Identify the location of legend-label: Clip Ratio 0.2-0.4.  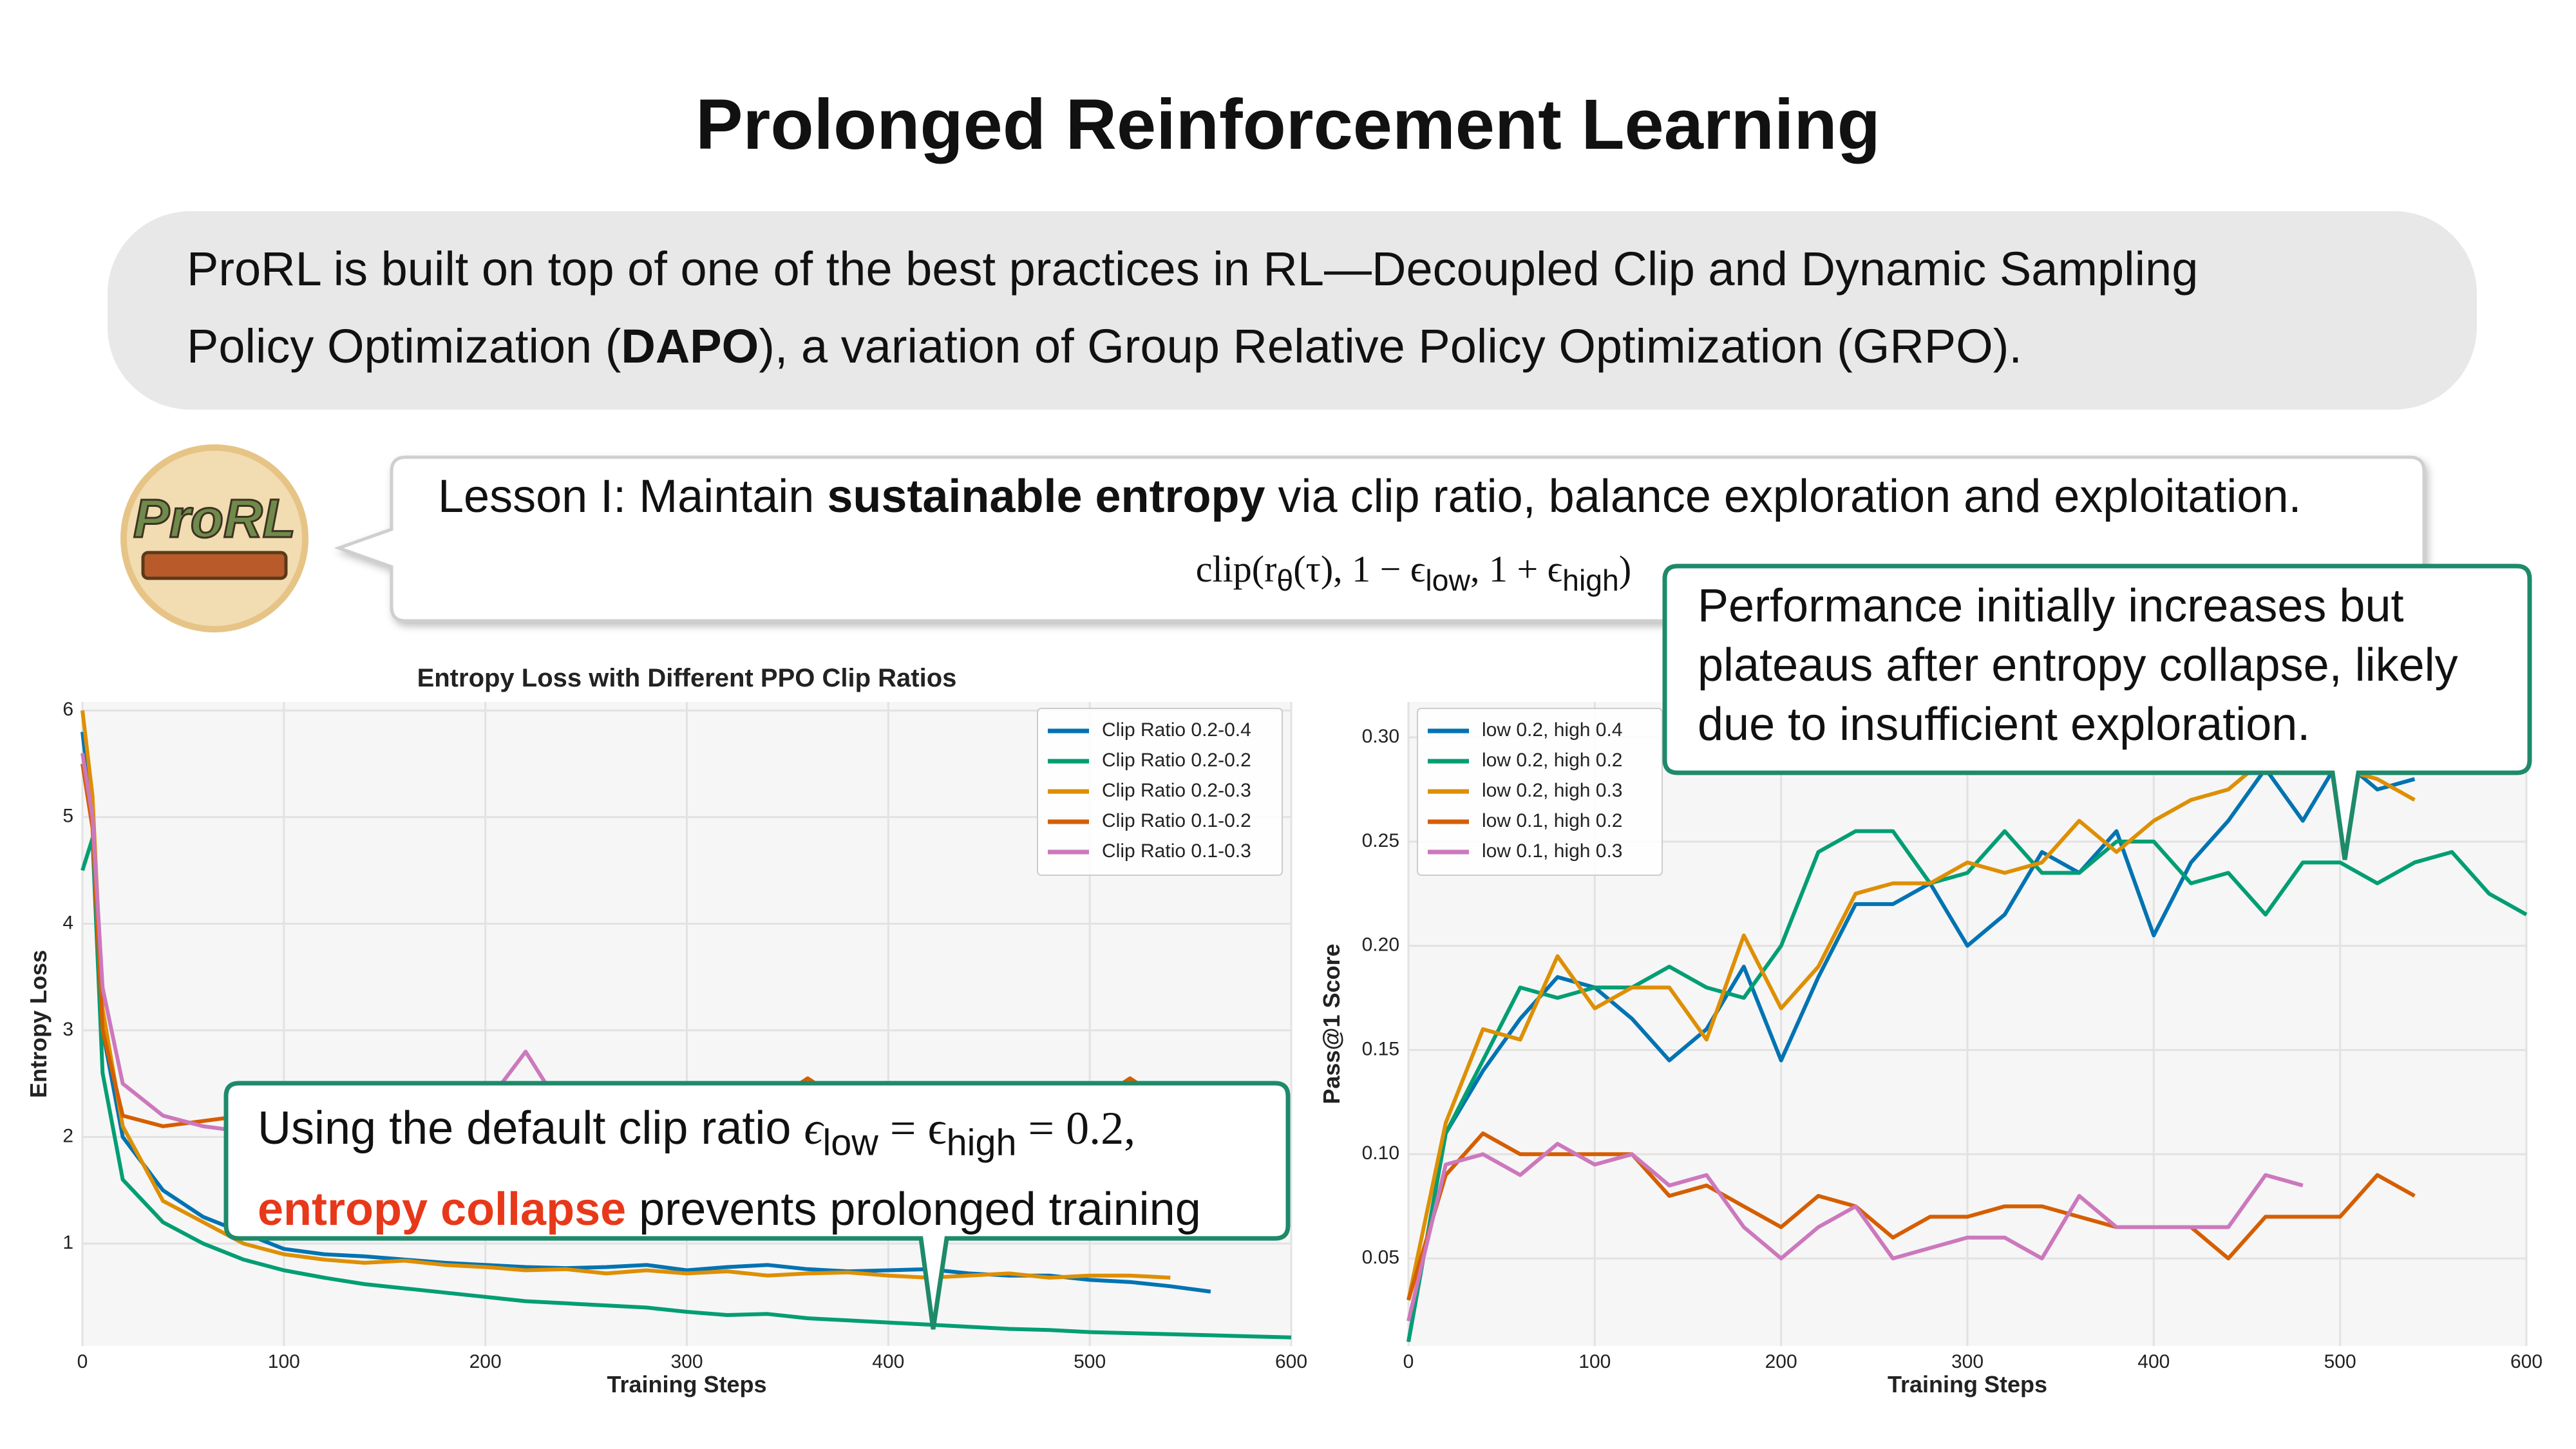
(1176, 730).